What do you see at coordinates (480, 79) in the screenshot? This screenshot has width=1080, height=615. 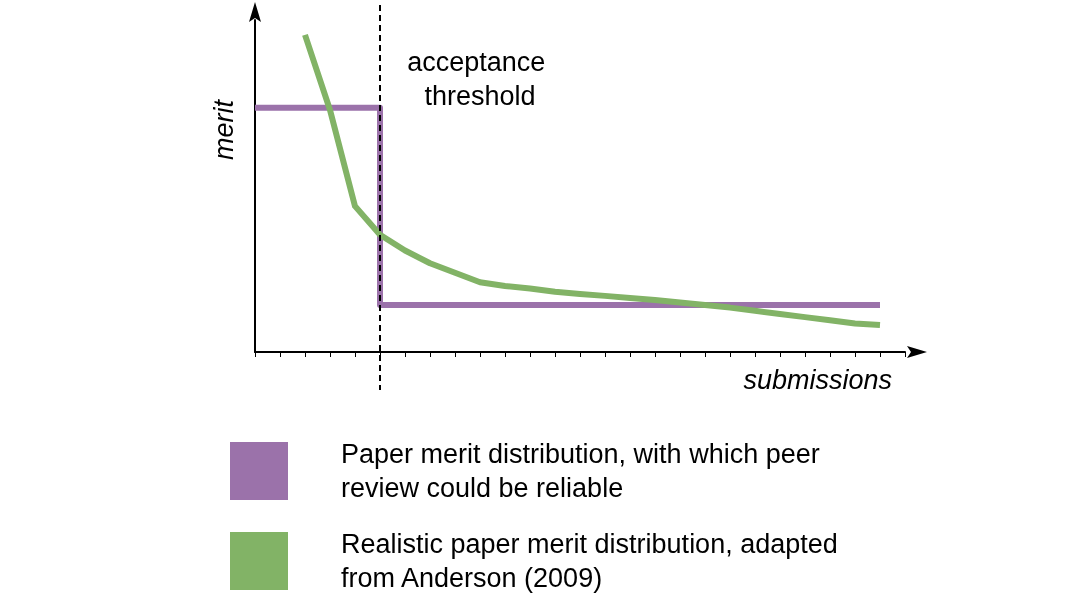 I see `annotation: acceptance threshold` at bounding box center [480, 79].